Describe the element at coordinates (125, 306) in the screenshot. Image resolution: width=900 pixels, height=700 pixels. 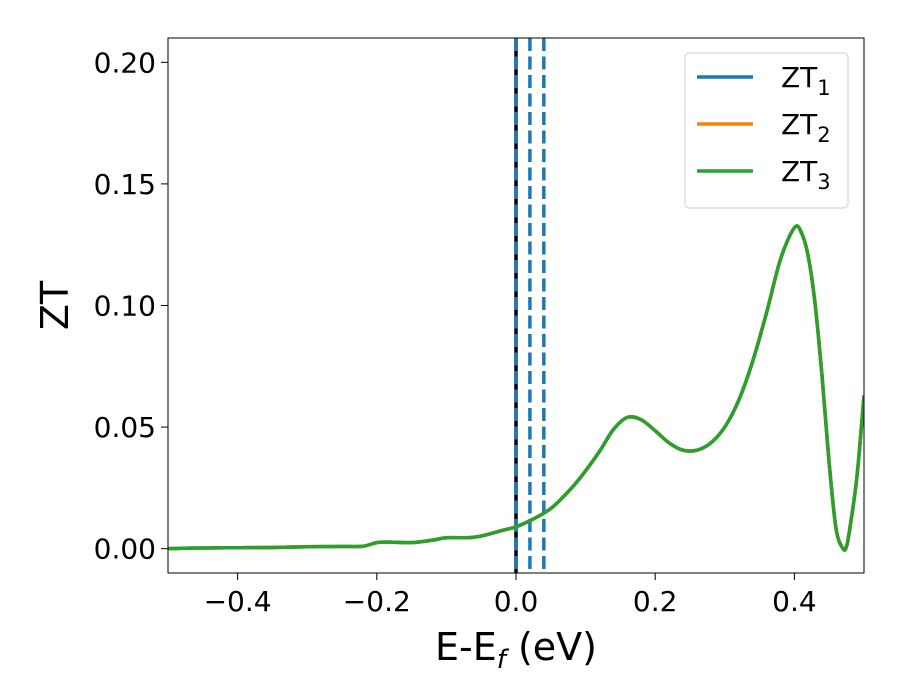
I see `y-tick-label: 0.10` at that location.